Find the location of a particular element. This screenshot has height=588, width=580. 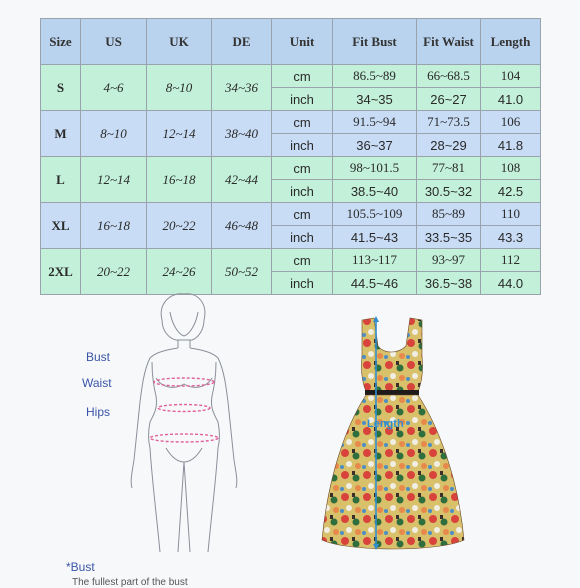

fit-waist-cell: 85~89 is located at coordinates (448, 214).